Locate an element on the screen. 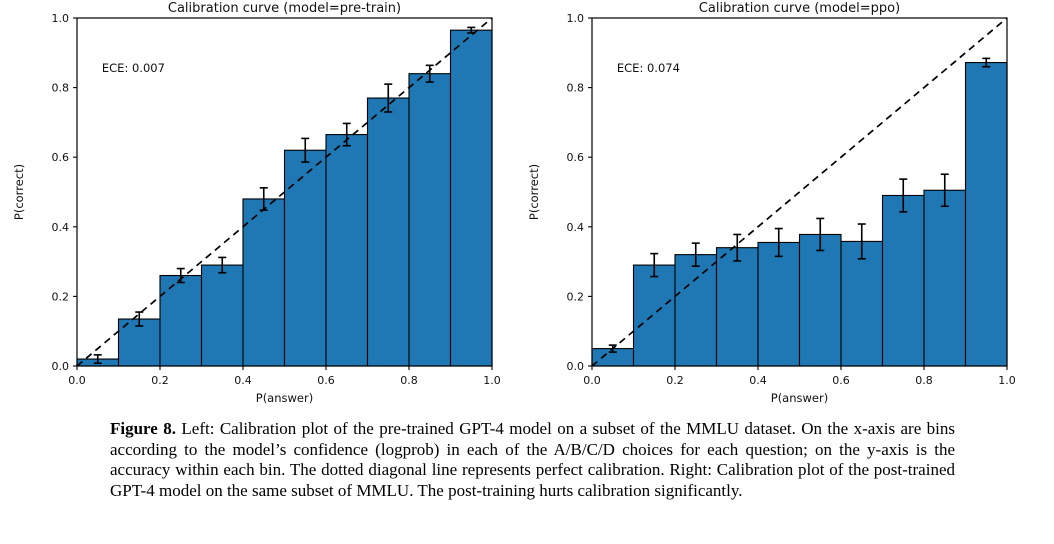 This screenshot has width=1054, height=544. chart-title: Calibration curve (model=ppo) is located at coordinates (799, 8).